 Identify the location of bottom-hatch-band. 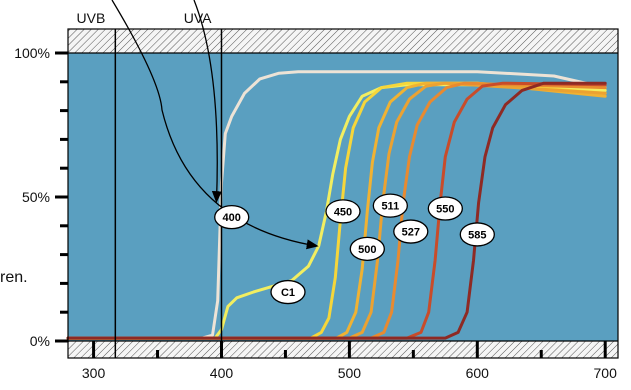
(343, 349).